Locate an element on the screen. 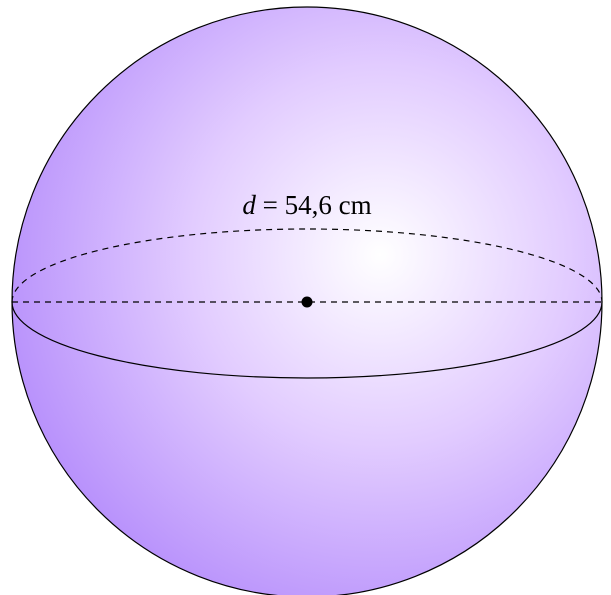  center-point is located at coordinates (307, 302).